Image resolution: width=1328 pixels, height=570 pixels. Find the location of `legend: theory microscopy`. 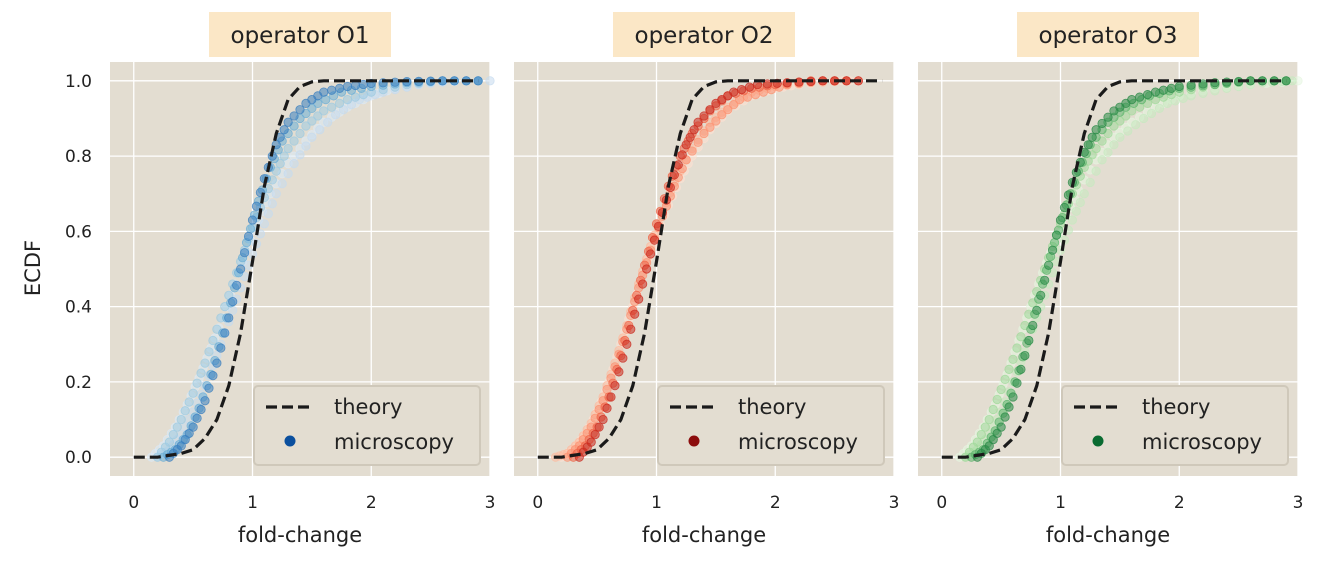

legend: theory microscopy is located at coordinates (771, 425).